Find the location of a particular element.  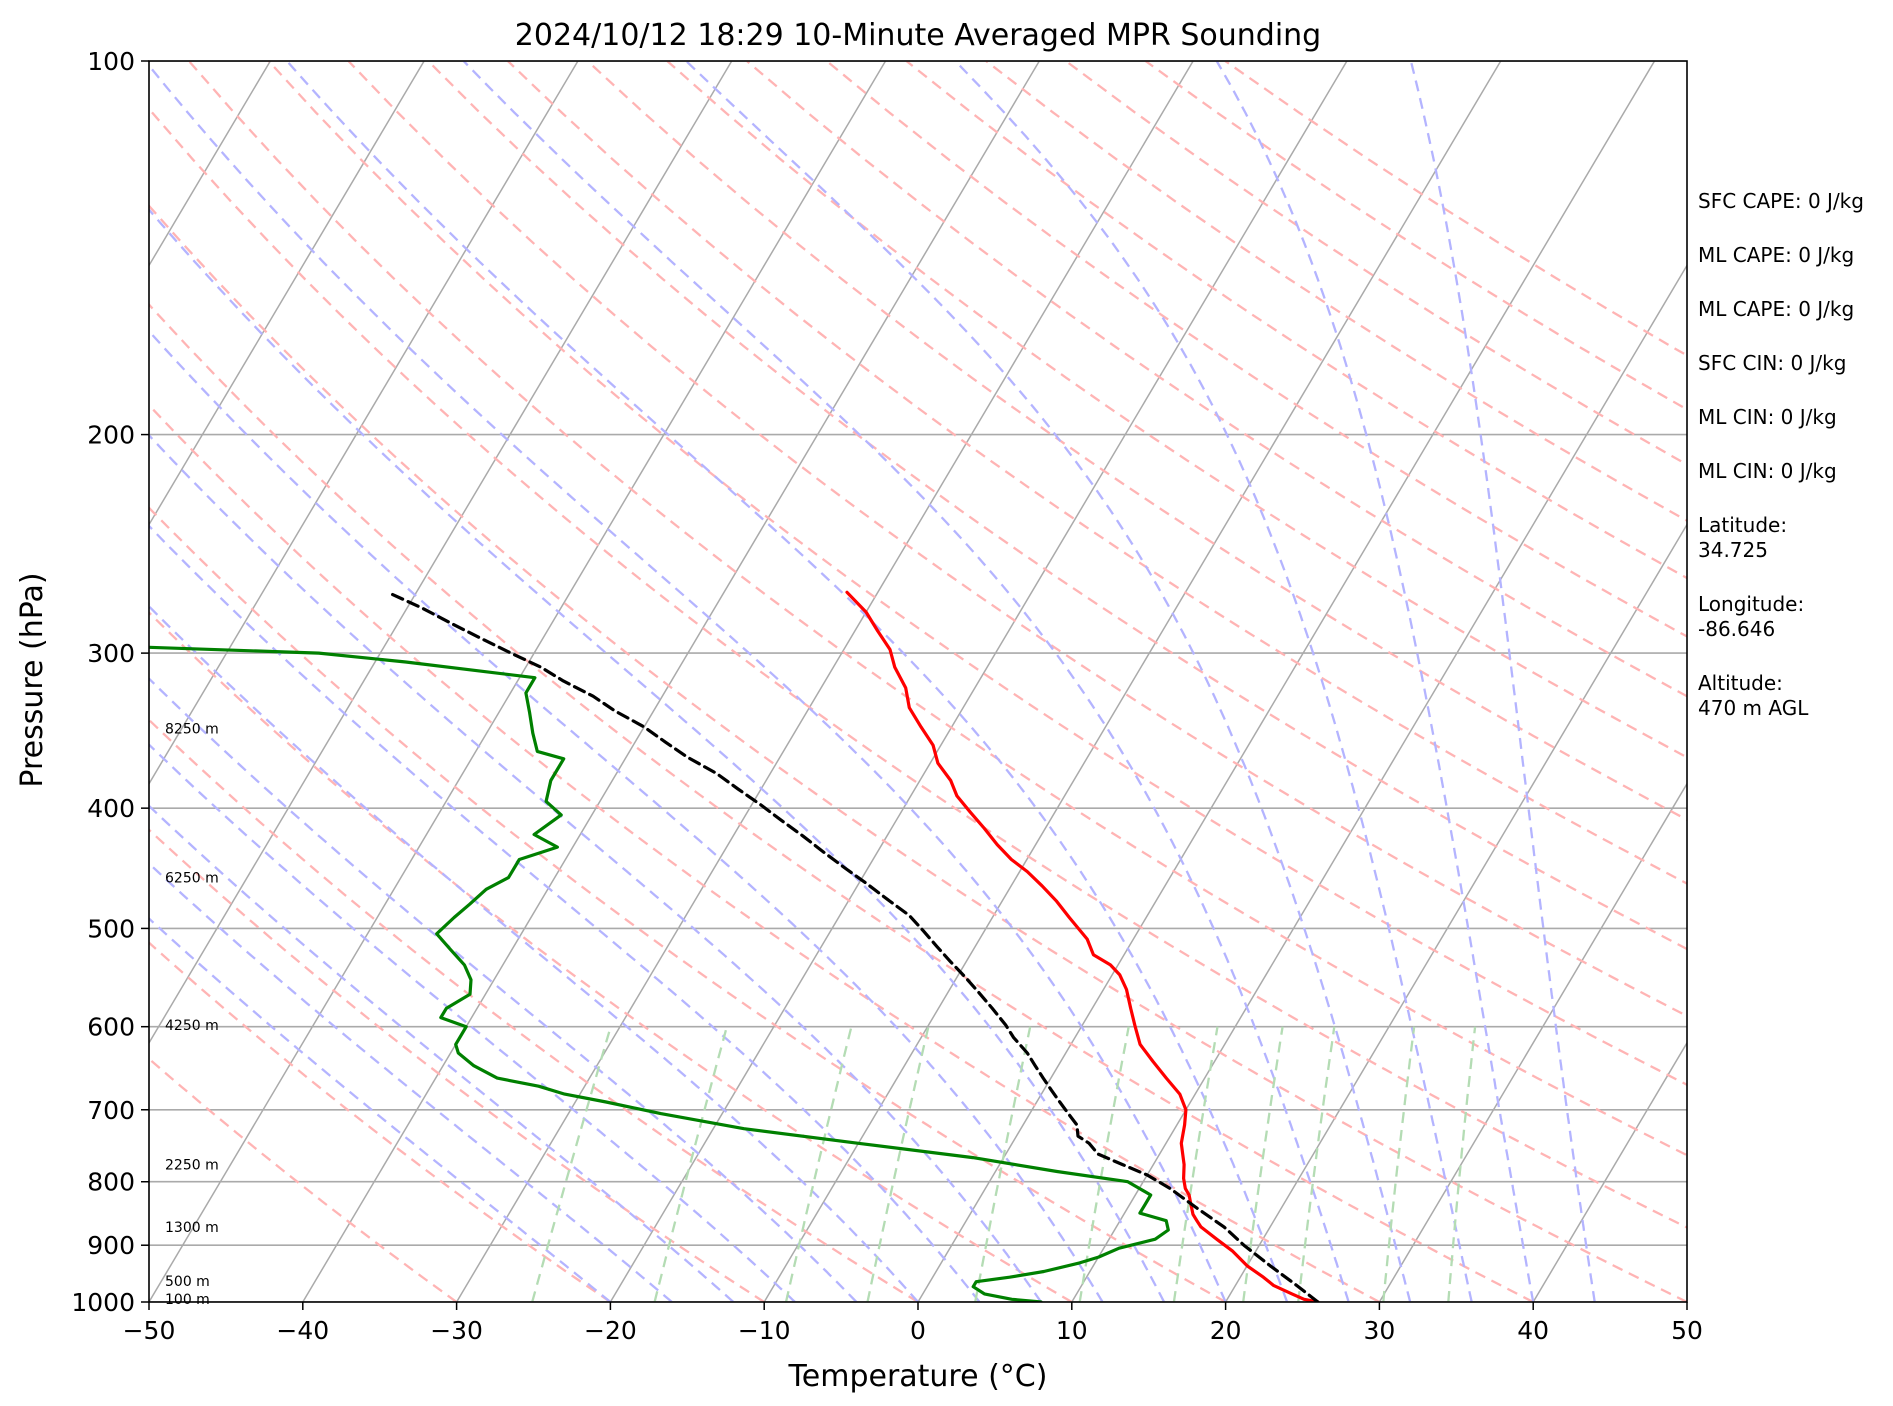

info-annotation: Altitude: is located at coordinates (1740, 683).